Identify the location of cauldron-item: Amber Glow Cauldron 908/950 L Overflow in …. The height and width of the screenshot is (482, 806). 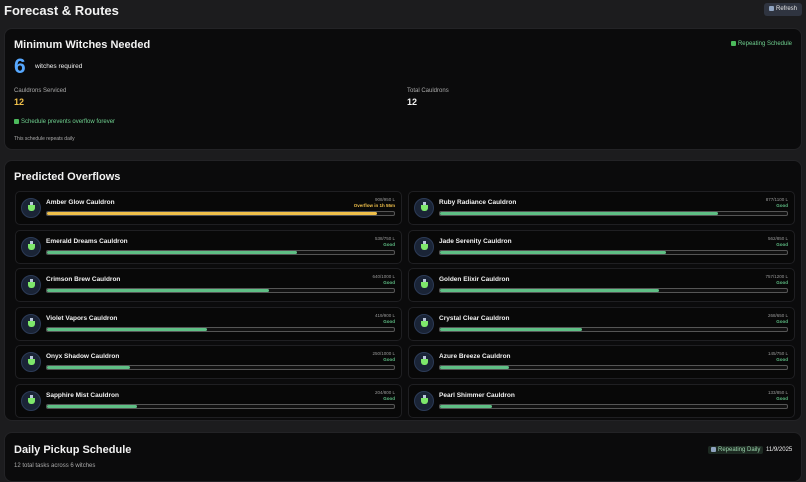
(208, 208).